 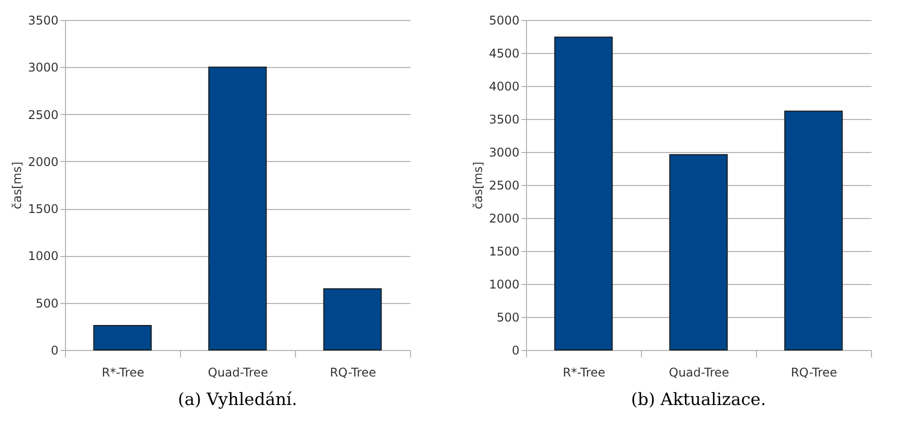 I want to click on y-tick-label: 4000, so click(x=504, y=87).